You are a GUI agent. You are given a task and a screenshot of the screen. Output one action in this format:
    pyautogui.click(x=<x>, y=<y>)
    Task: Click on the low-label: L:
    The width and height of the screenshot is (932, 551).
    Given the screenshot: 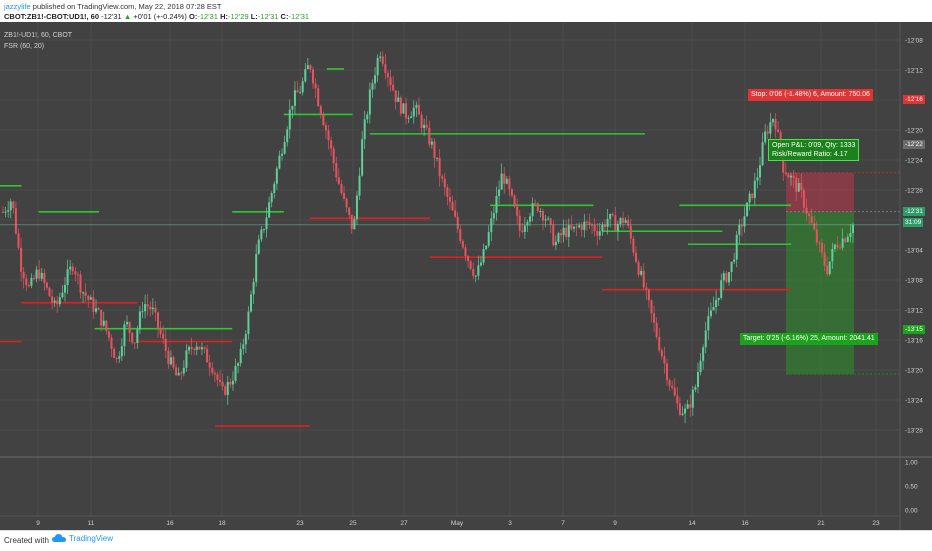 What is the action you would take?
    pyautogui.click(x=254, y=16)
    